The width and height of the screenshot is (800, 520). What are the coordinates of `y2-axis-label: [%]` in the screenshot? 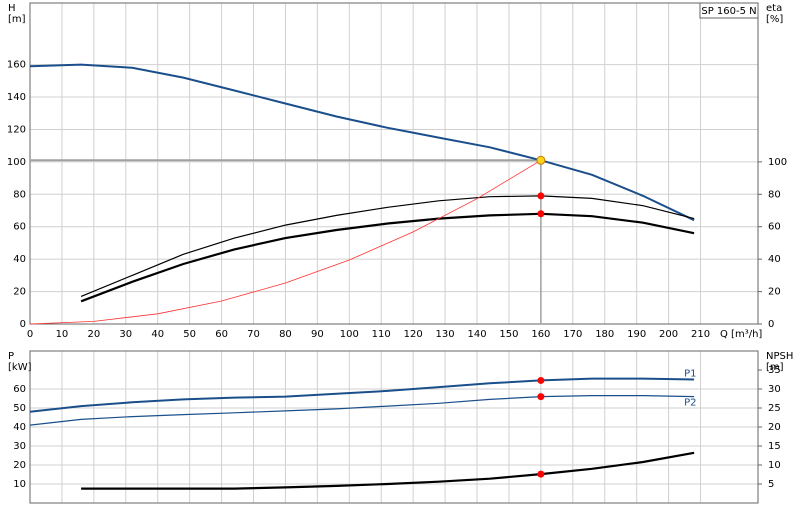 It's located at (774, 19).